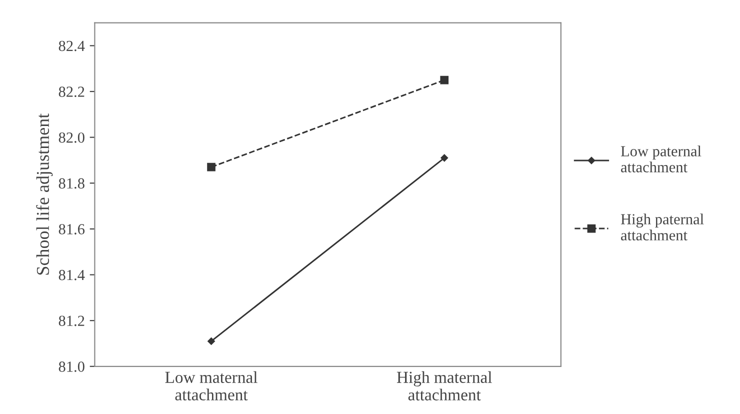 This screenshot has width=740, height=414. I want to click on y-tick-label: 81.6, so click(71, 229).